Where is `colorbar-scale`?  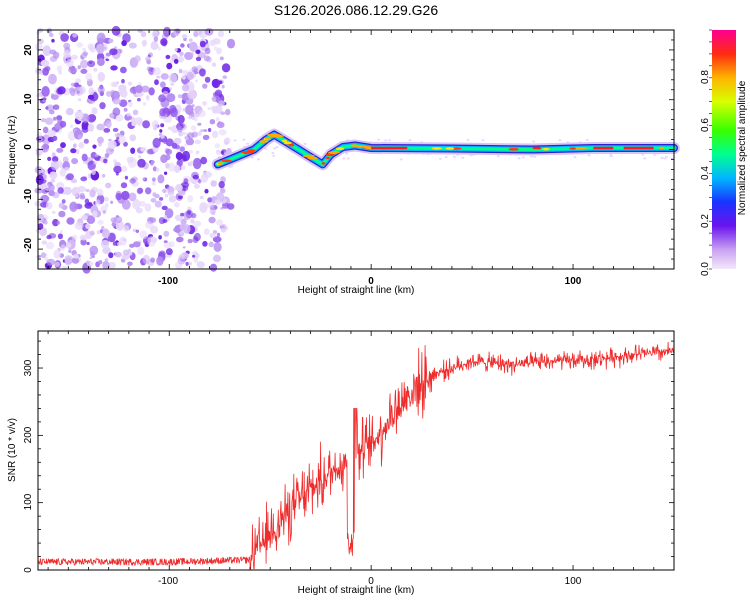
colorbar-scale is located at coordinates (724, 149).